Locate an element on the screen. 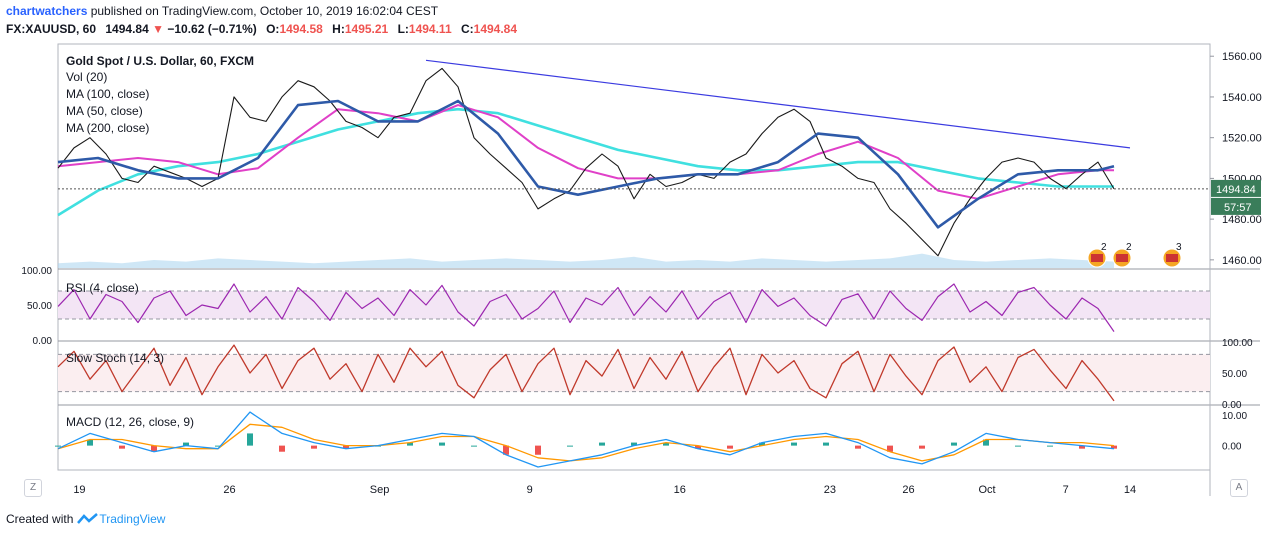  low-value: 1494.11 is located at coordinates (430, 29).